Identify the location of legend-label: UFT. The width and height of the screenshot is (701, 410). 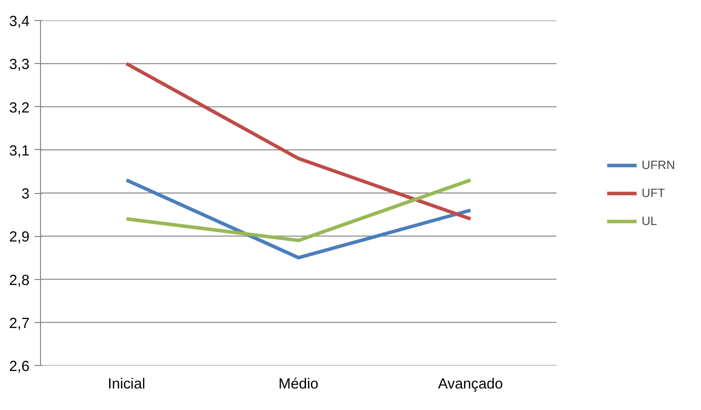
(653, 193).